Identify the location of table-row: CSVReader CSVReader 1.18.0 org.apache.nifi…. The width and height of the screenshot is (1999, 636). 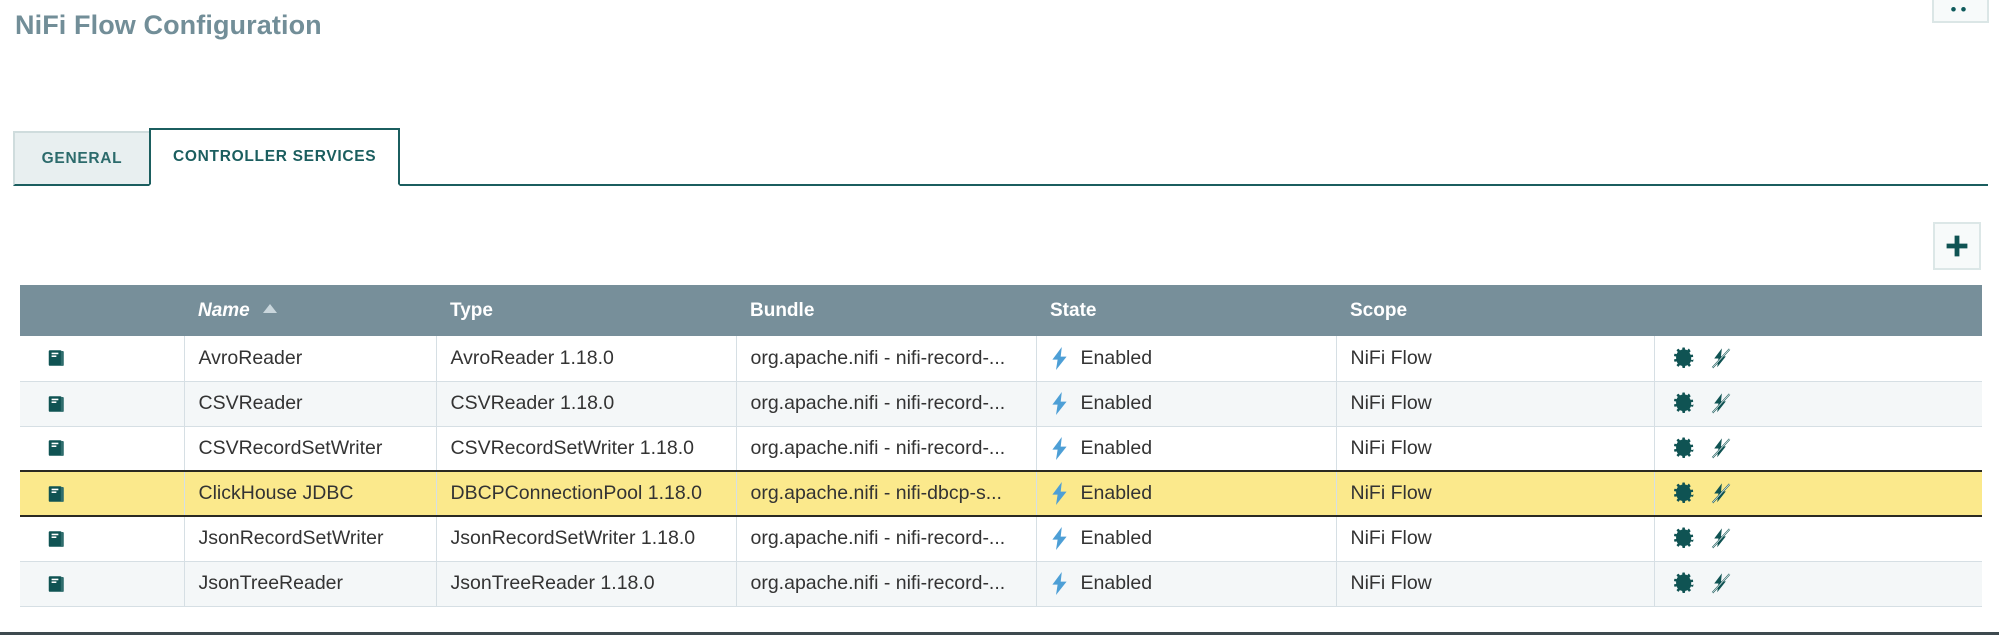
(1001, 404).